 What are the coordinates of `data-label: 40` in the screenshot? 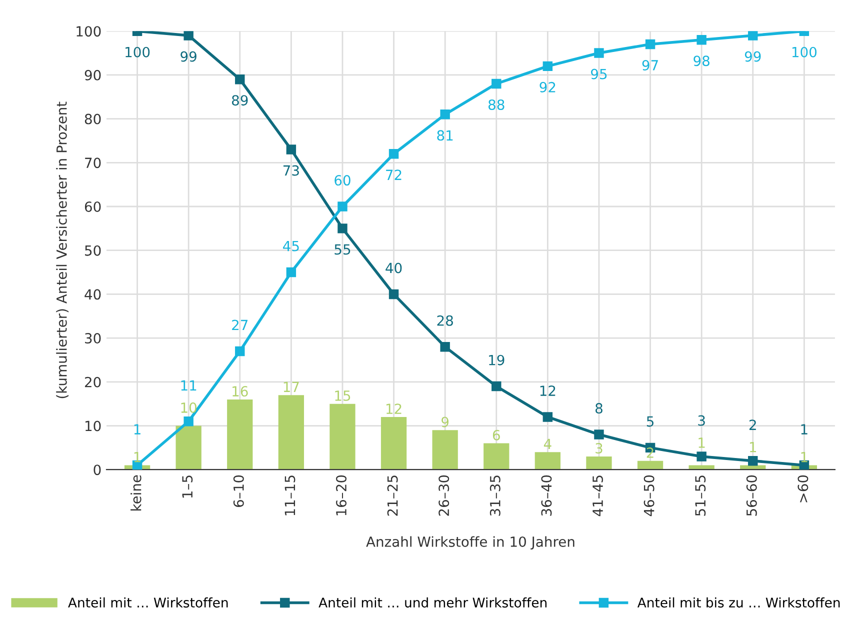 It's located at (394, 268).